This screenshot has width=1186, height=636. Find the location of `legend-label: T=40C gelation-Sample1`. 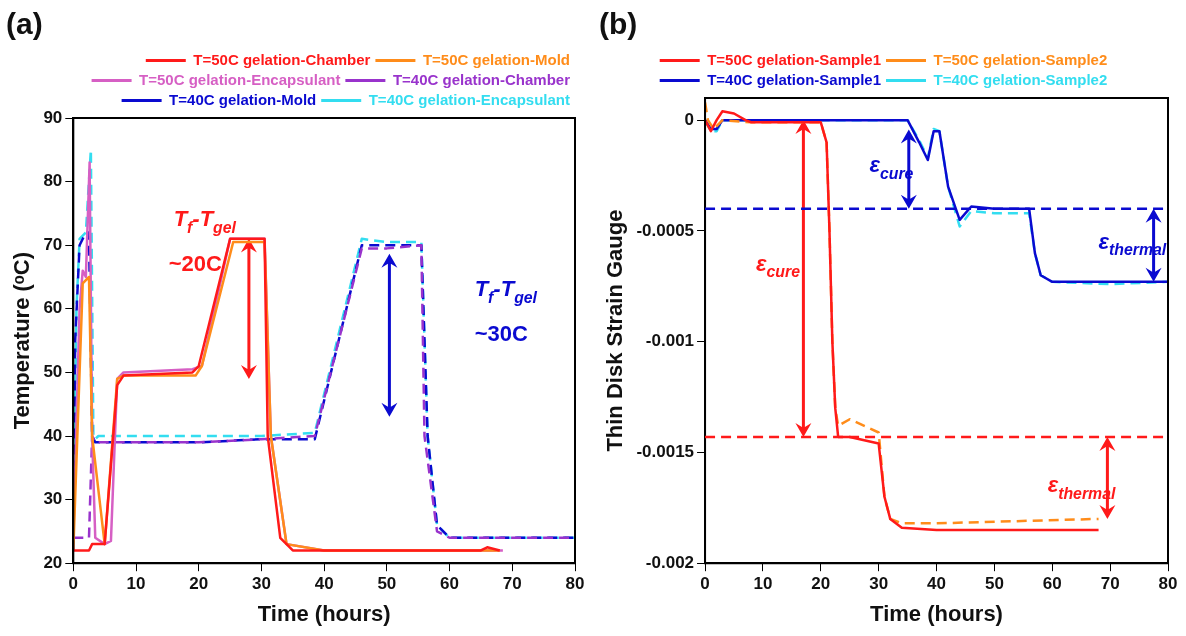

legend-label: T=40C gelation-Sample1 is located at coordinates (794, 79).